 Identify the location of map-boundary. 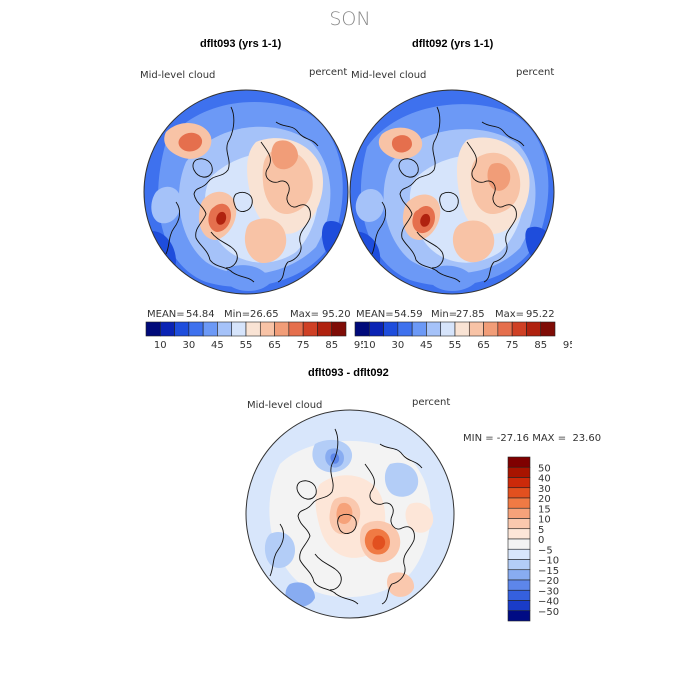
(350, 514).